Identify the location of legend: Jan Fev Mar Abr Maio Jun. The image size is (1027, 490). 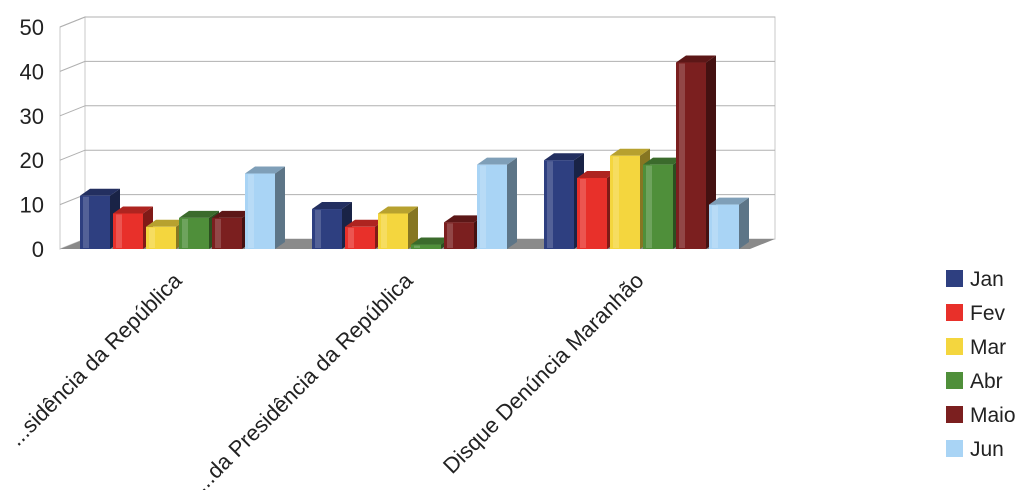
(981, 364).